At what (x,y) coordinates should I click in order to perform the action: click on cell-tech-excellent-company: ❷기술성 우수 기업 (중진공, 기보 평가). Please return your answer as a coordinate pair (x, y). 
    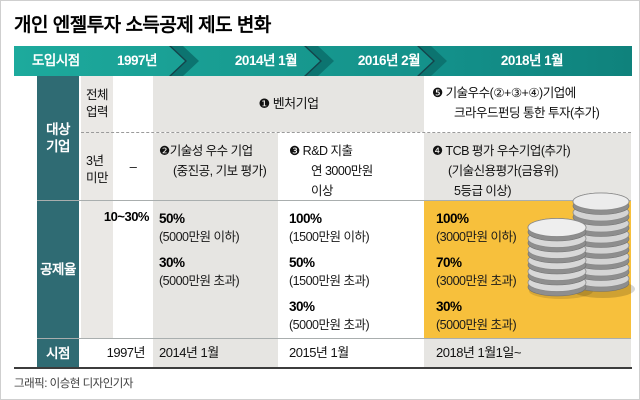
    Looking at the image, I should click on (215, 166).